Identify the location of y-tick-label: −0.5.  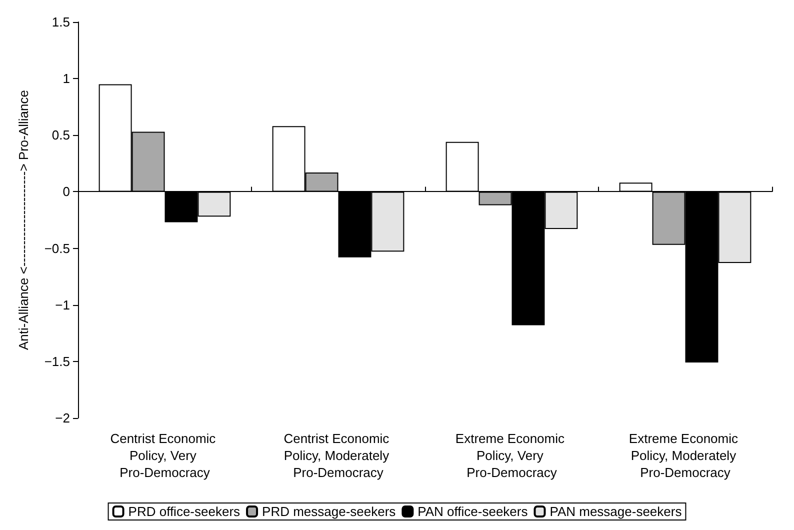
(57, 248).